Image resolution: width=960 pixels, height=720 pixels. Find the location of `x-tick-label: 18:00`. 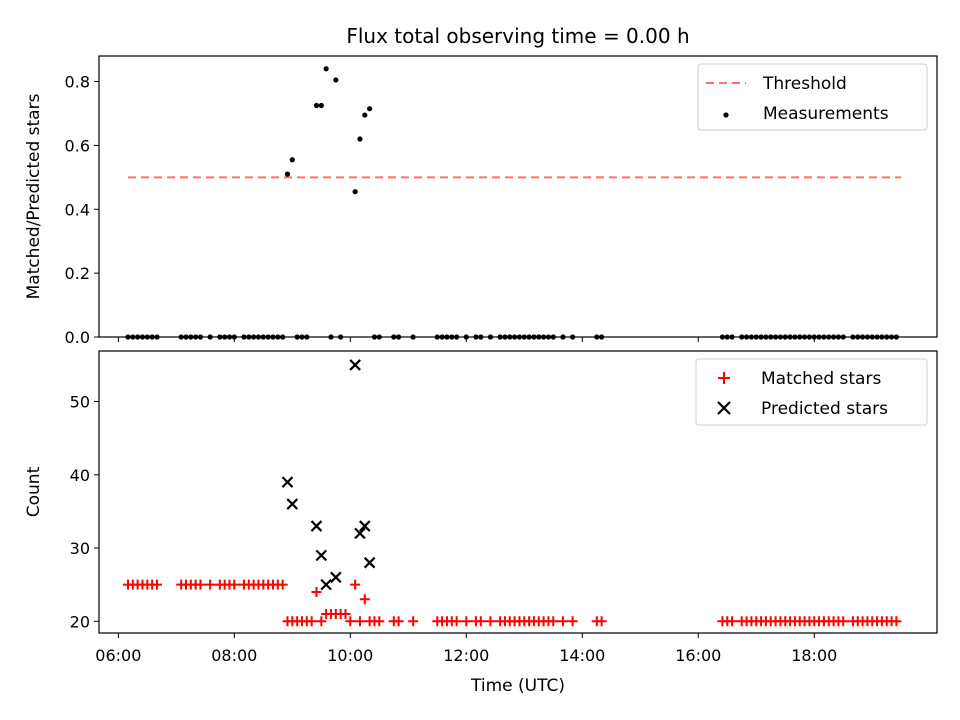

x-tick-label: 18:00 is located at coordinates (814, 655).